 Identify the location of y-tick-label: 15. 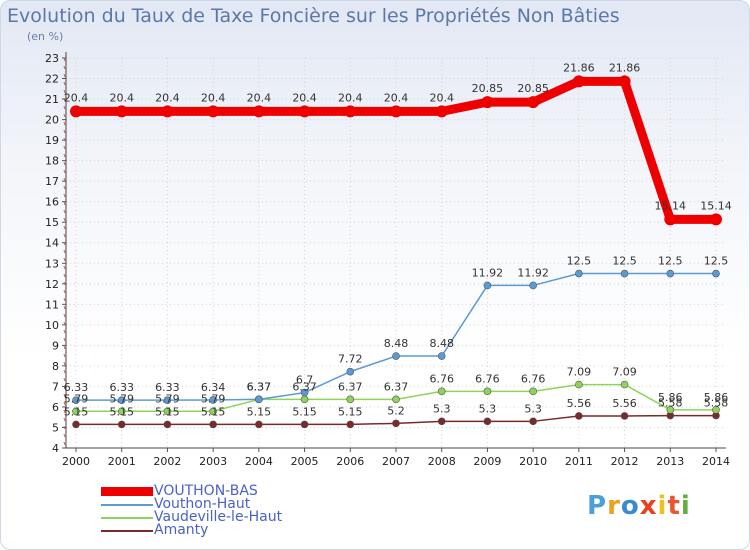
(52, 222).